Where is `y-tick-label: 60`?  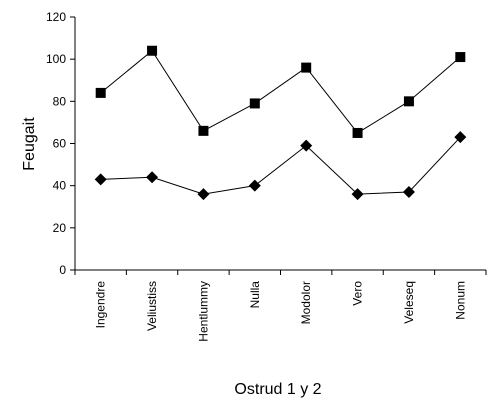
y-tick-label: 60 is located at coordinates (60, 144).